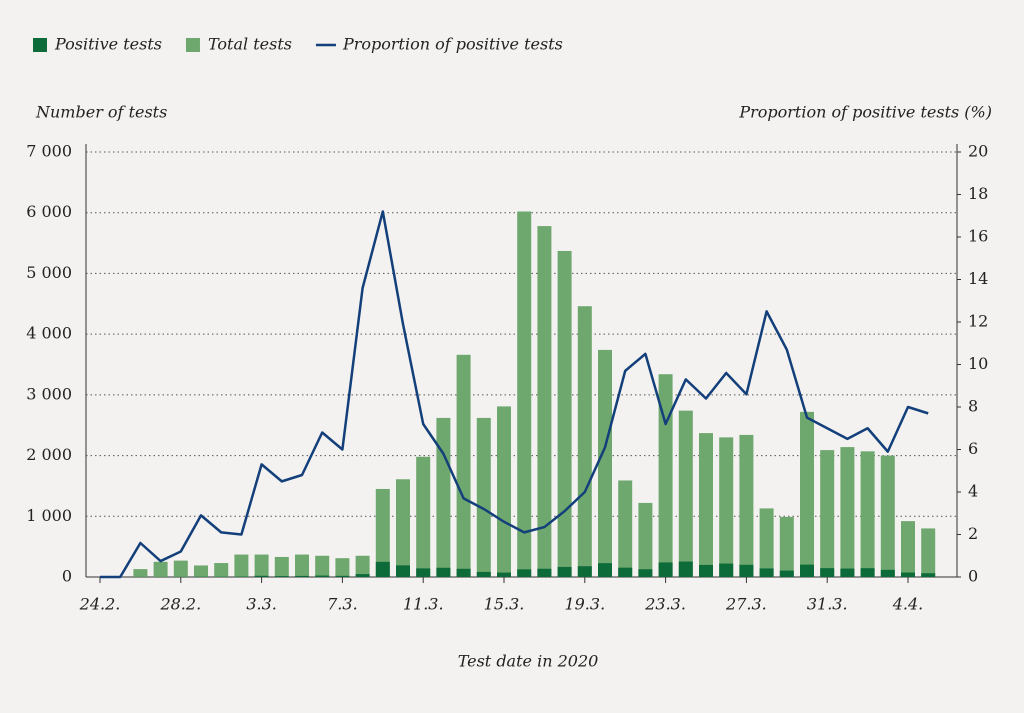 The image size is (1024, 713). What do you see at coordinates (978, 236) in the screenshot?
I see `y2-tick-label: 16` at bounding box center [978, 236].